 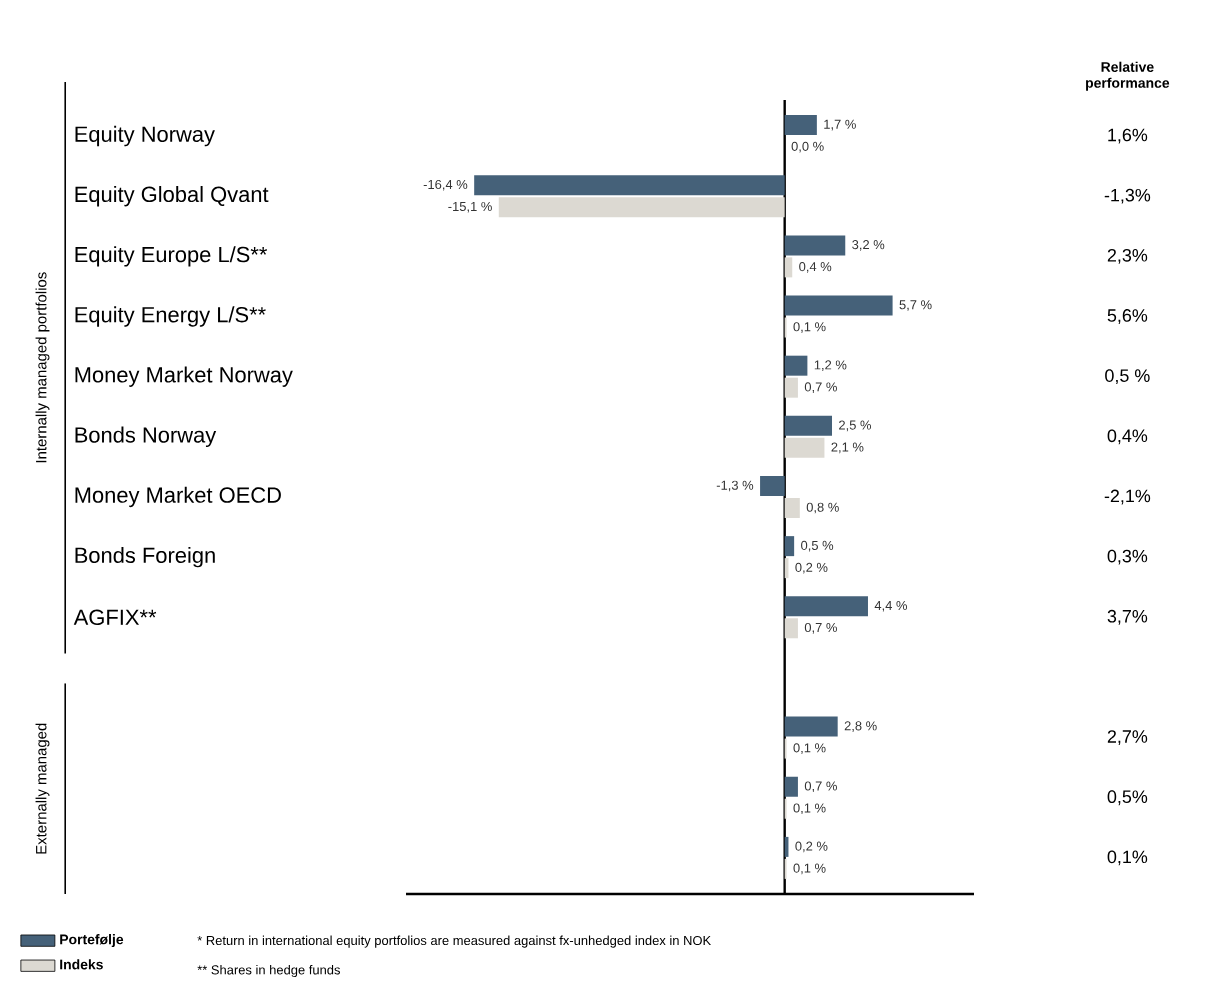 I want to click on text: 0,4%, so click(x=1127, y=437).